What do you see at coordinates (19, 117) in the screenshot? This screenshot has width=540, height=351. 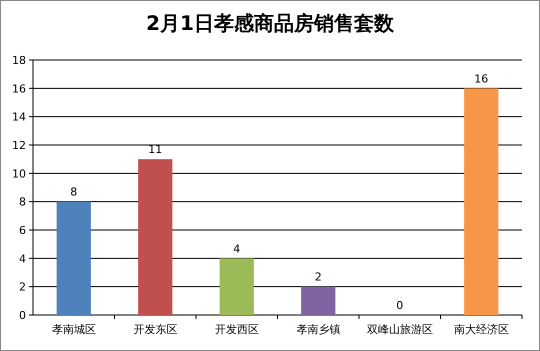 I see `y-tick-label: 14` at bounding box center [19, 117].